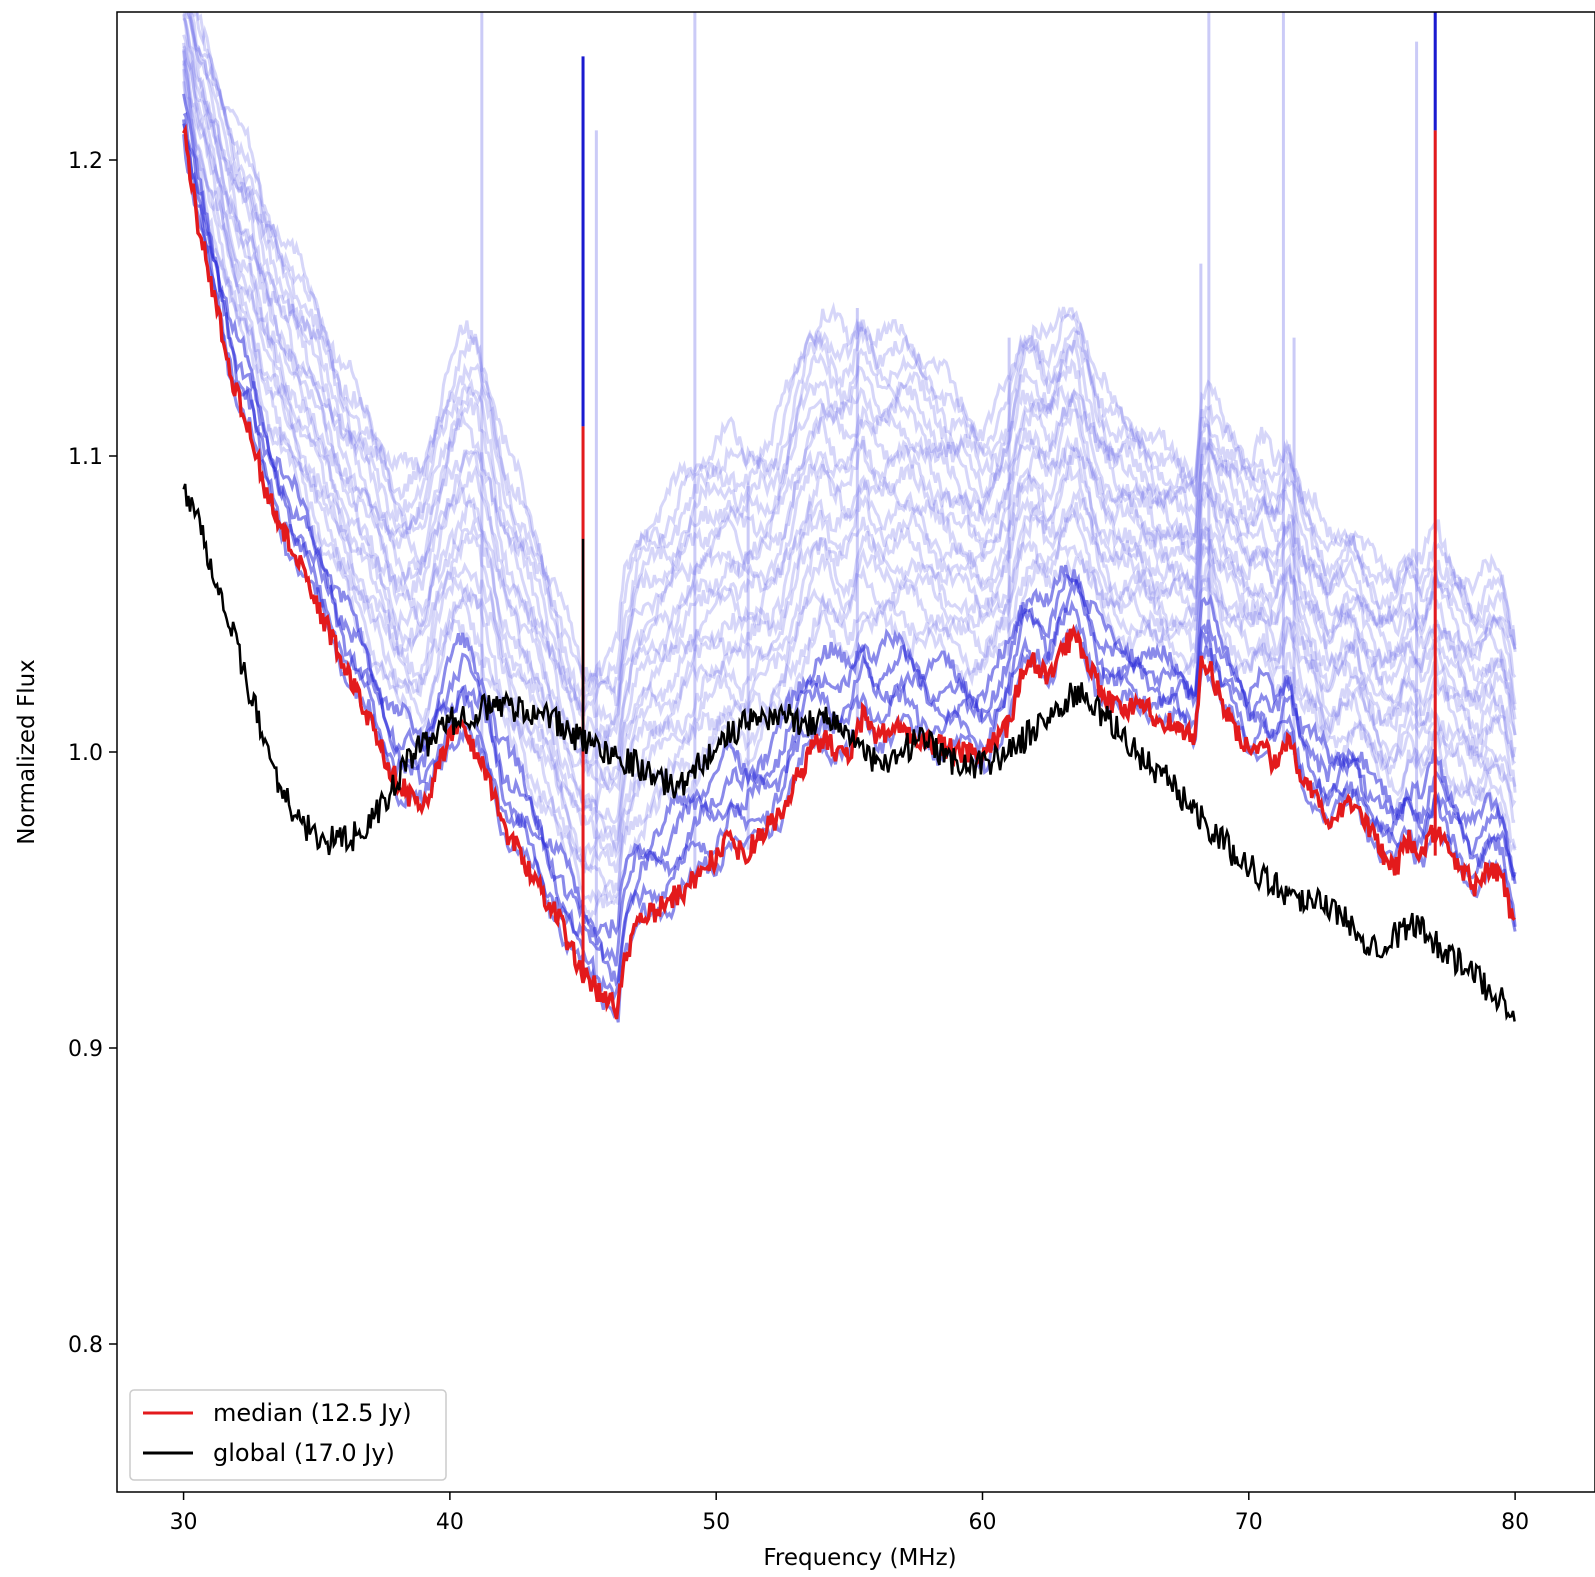  Describe the element at coordinates (184, 1522) in the screenshot. I see `x-tick-label: 30` at that location.